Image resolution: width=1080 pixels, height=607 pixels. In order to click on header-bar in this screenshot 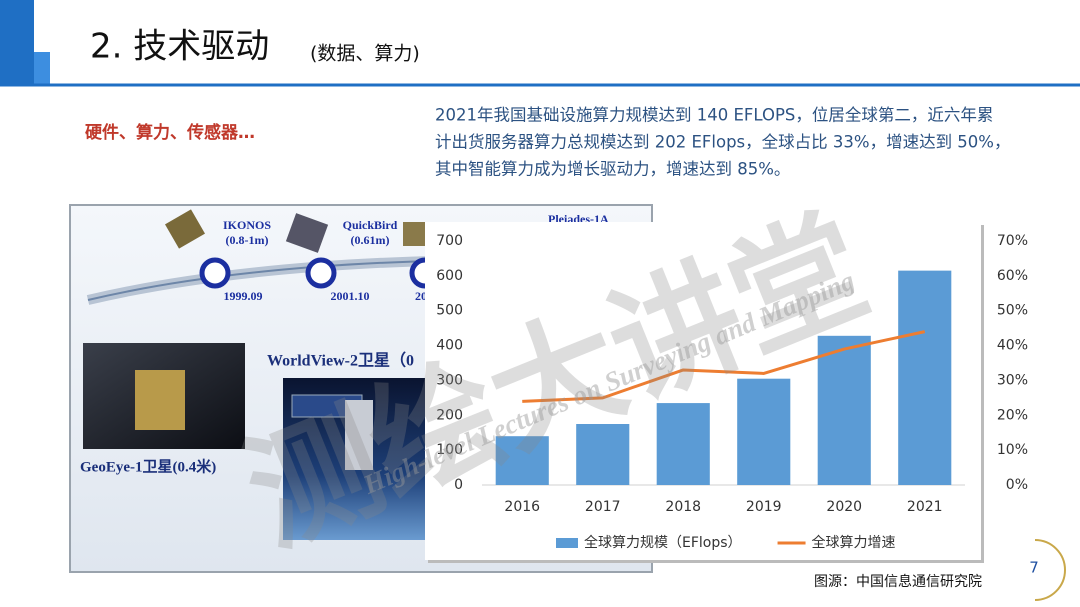, I will do `click(17, 42)`.